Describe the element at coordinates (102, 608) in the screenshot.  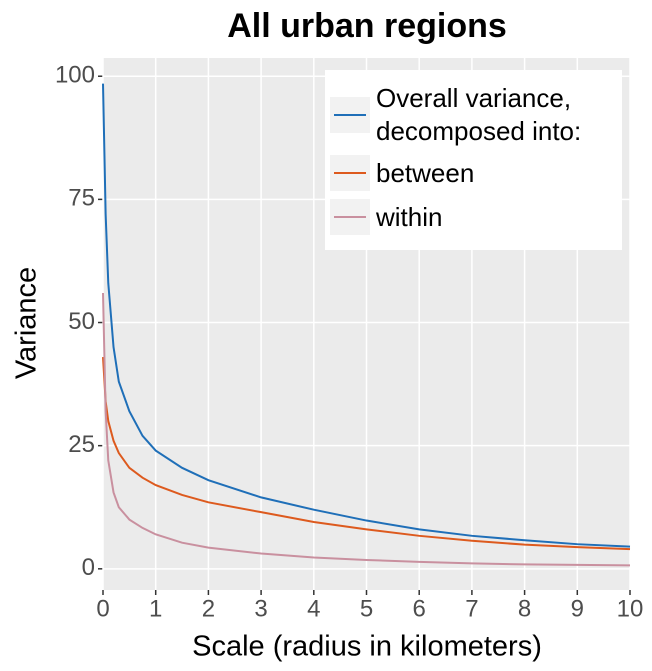
I see `x-tick-label: 0` at that location.